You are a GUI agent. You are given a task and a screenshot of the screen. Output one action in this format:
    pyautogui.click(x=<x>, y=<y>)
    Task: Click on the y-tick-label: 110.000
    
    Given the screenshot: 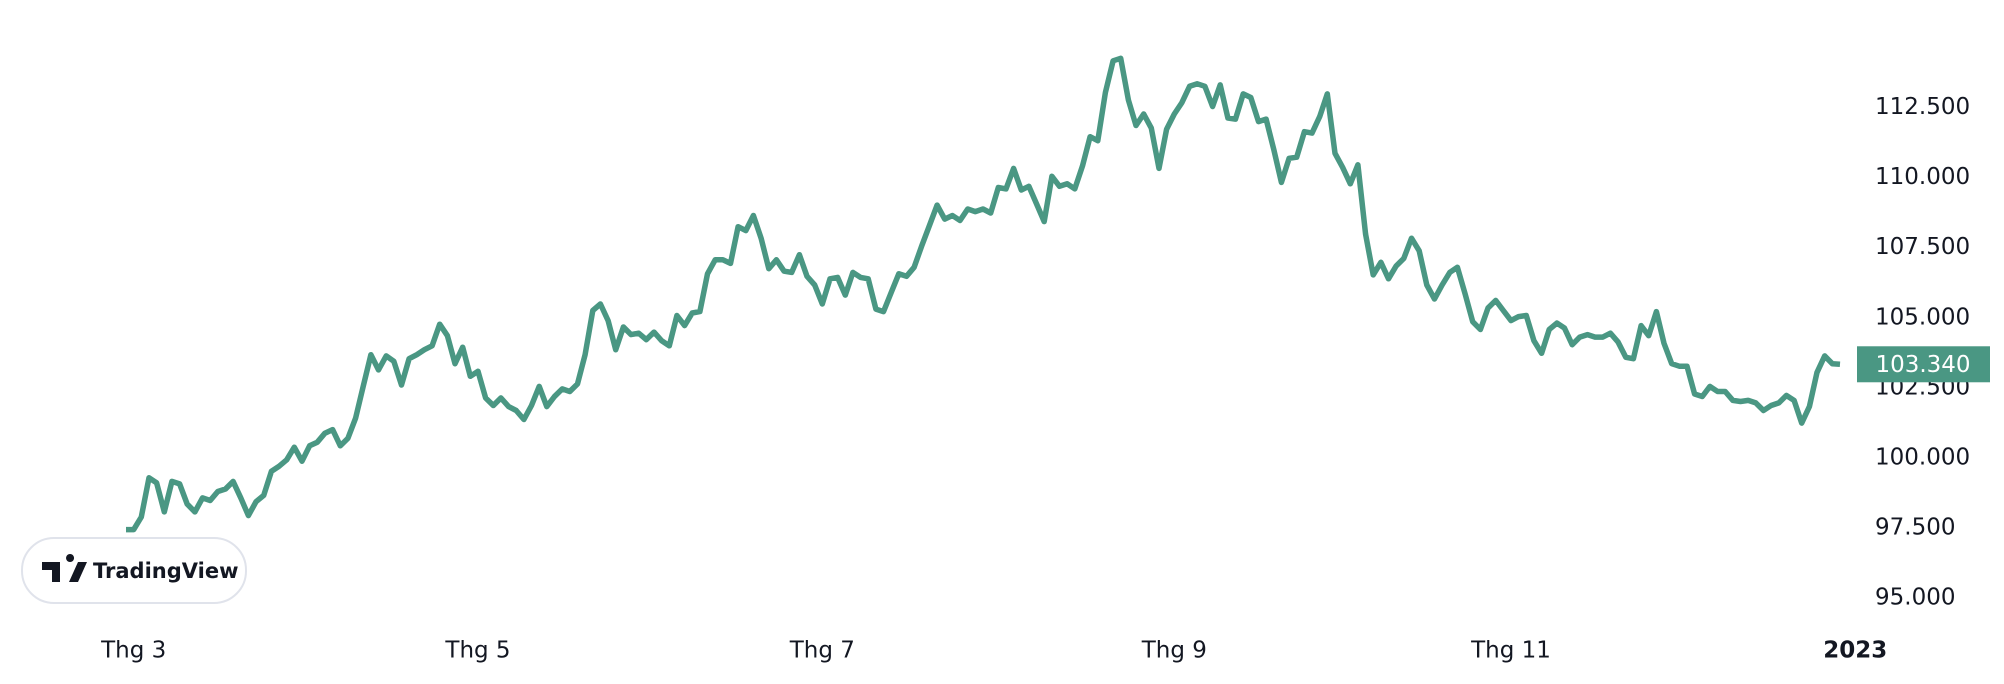 What is the action you would take?
    pyautogui.click(x=1922, y=177)
    